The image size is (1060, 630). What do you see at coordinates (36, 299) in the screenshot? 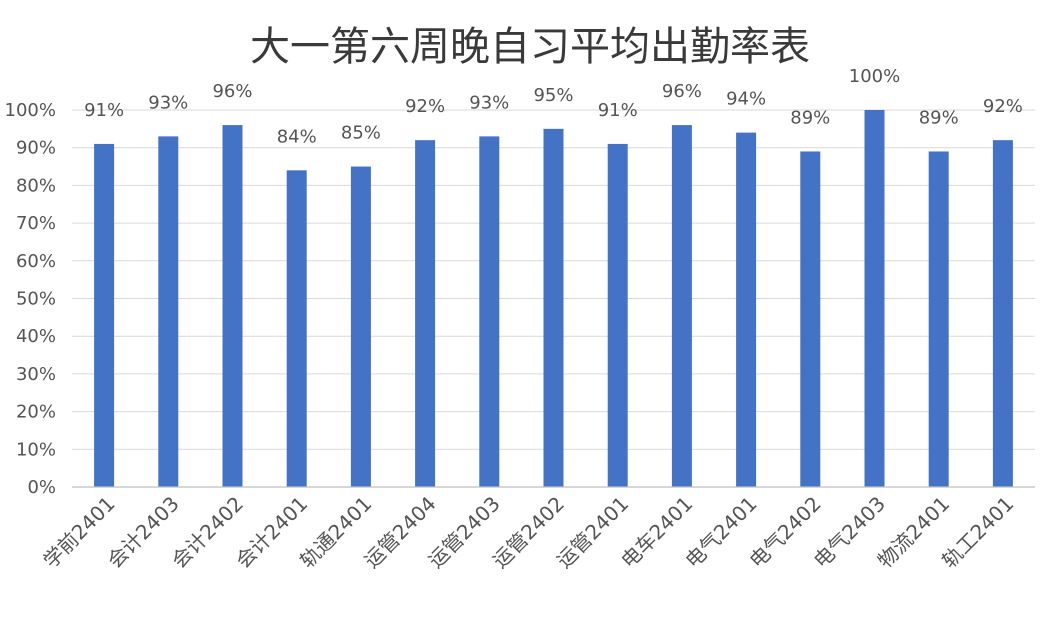
I see `y-tick-label: 50%` at bounding box center [36, 299].